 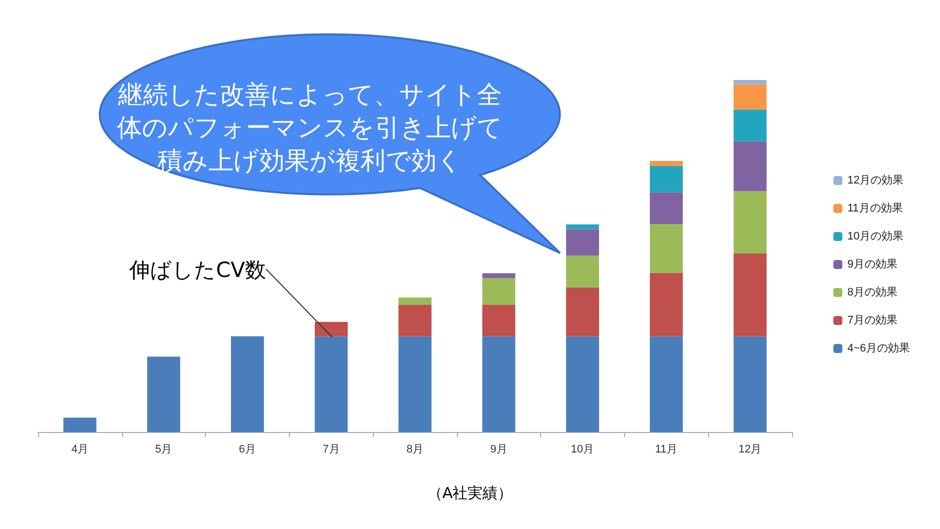 I want to click on annotation: 継続した改善によって、サイト全体のパフォーマンスを引き上げて積み上げ効果が複利で効く, so click(x=310, y=128).